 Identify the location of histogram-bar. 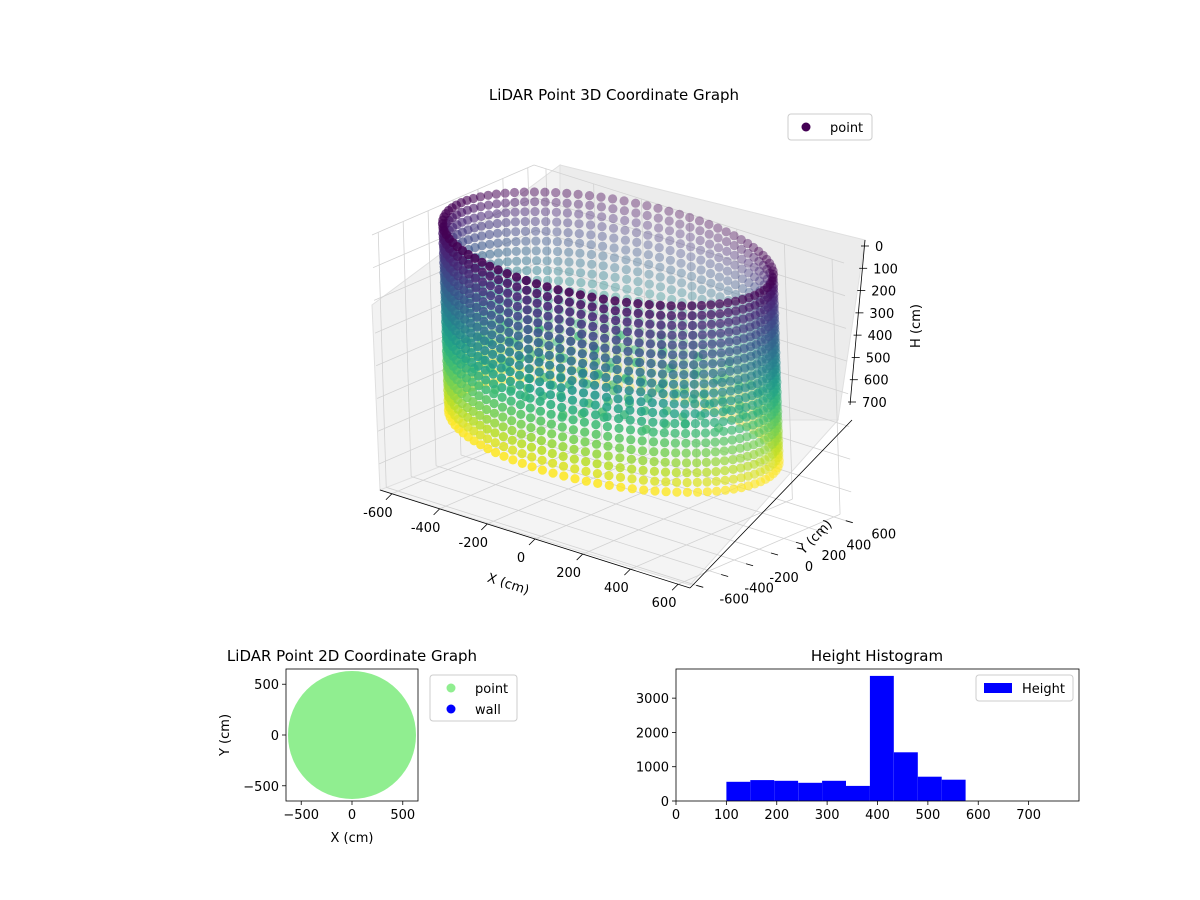
(834, 790).